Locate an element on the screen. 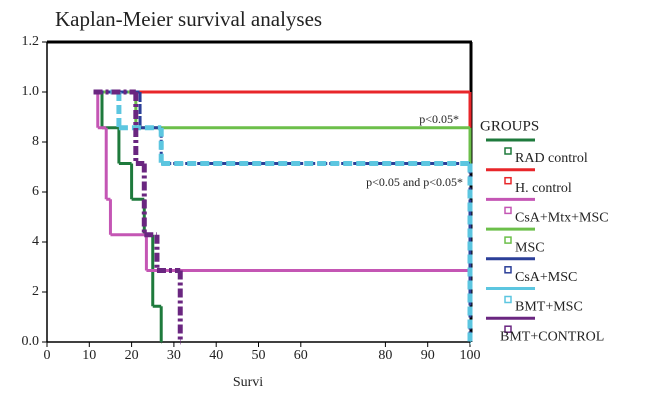  annotation: p<0.05 and p<0.05* is located at coordinates (414, 182).